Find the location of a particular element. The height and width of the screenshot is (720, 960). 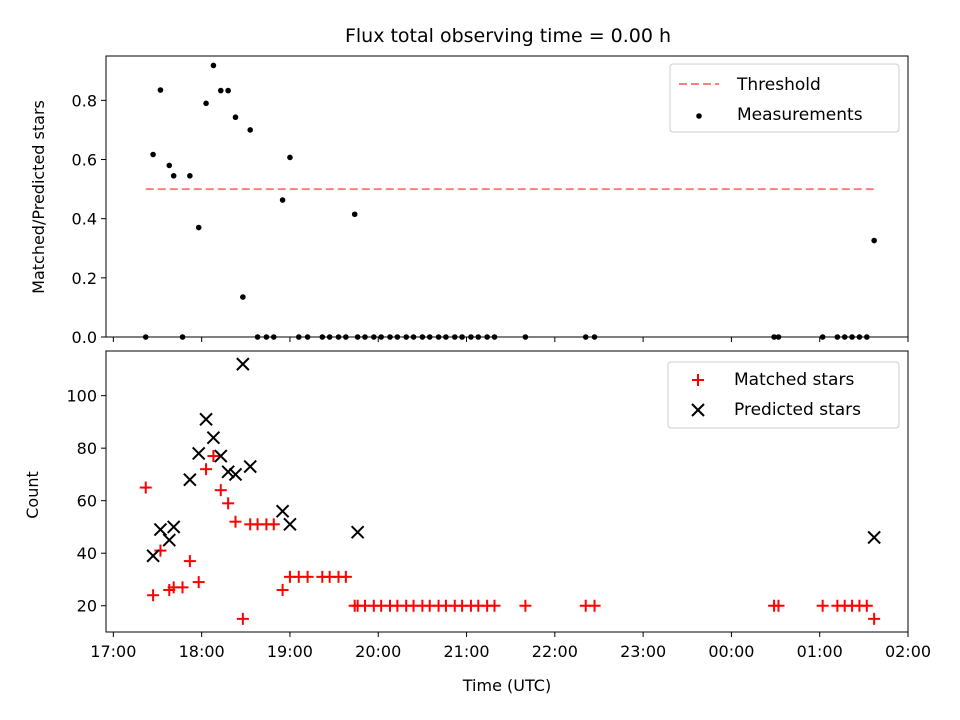

top-y-tick-label: 0.0 is located at coordinates (84, 337).